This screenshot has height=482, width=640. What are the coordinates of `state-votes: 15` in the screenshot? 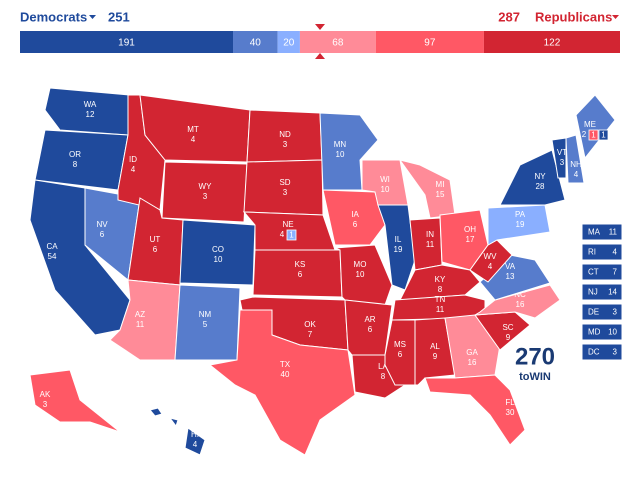 It's located at (440, 194).